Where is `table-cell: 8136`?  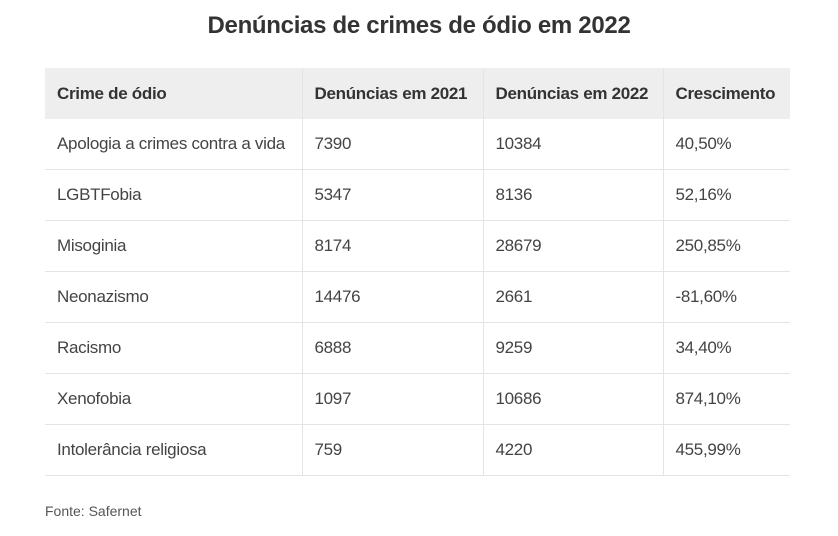
table-cell: 8136 is located at coordinates (572, 195).